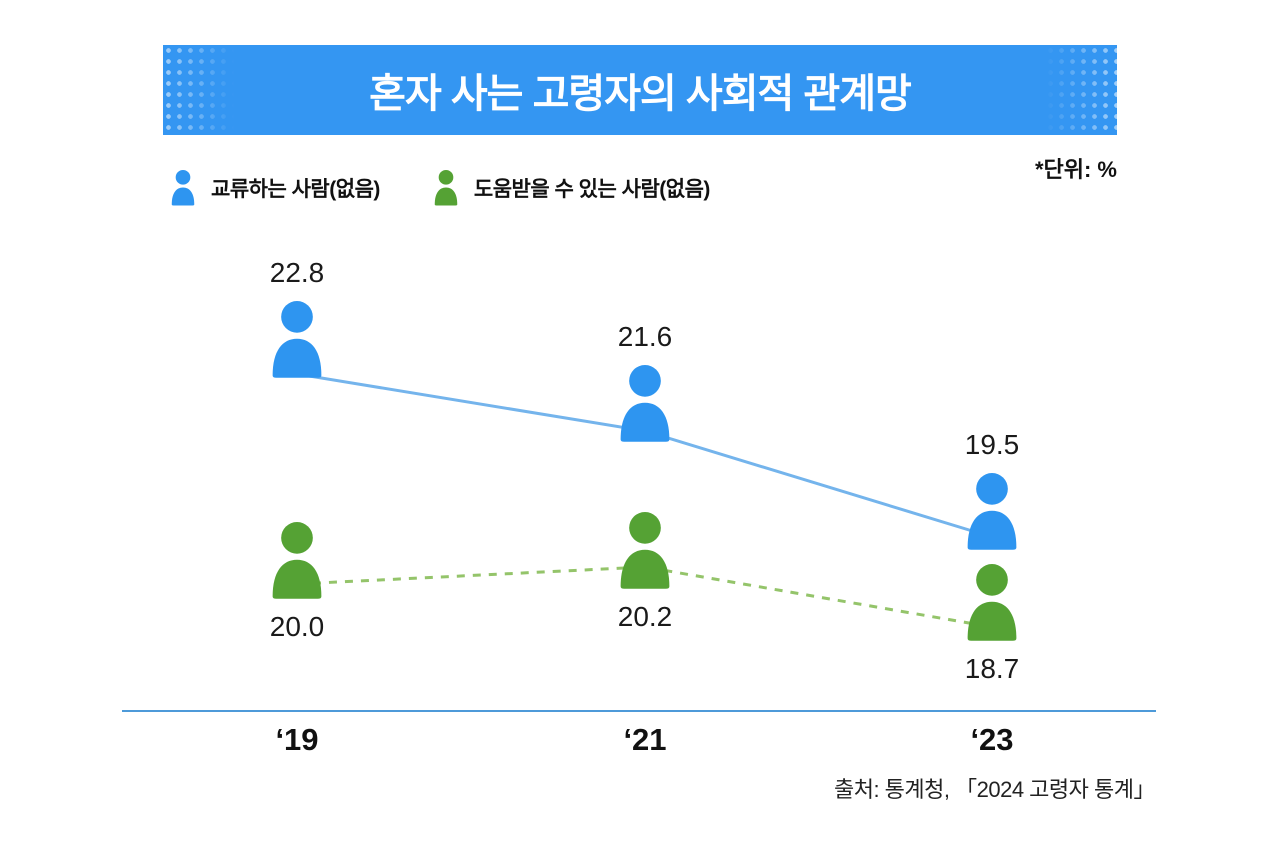 The height and width of the screenshot is (853, 1280). What do you see at coordinates (994, 789) in the screenshot?
I see `source-note: 출처: 통계청, 「2024 고령자 통계」` at bounding box center [994, 789].